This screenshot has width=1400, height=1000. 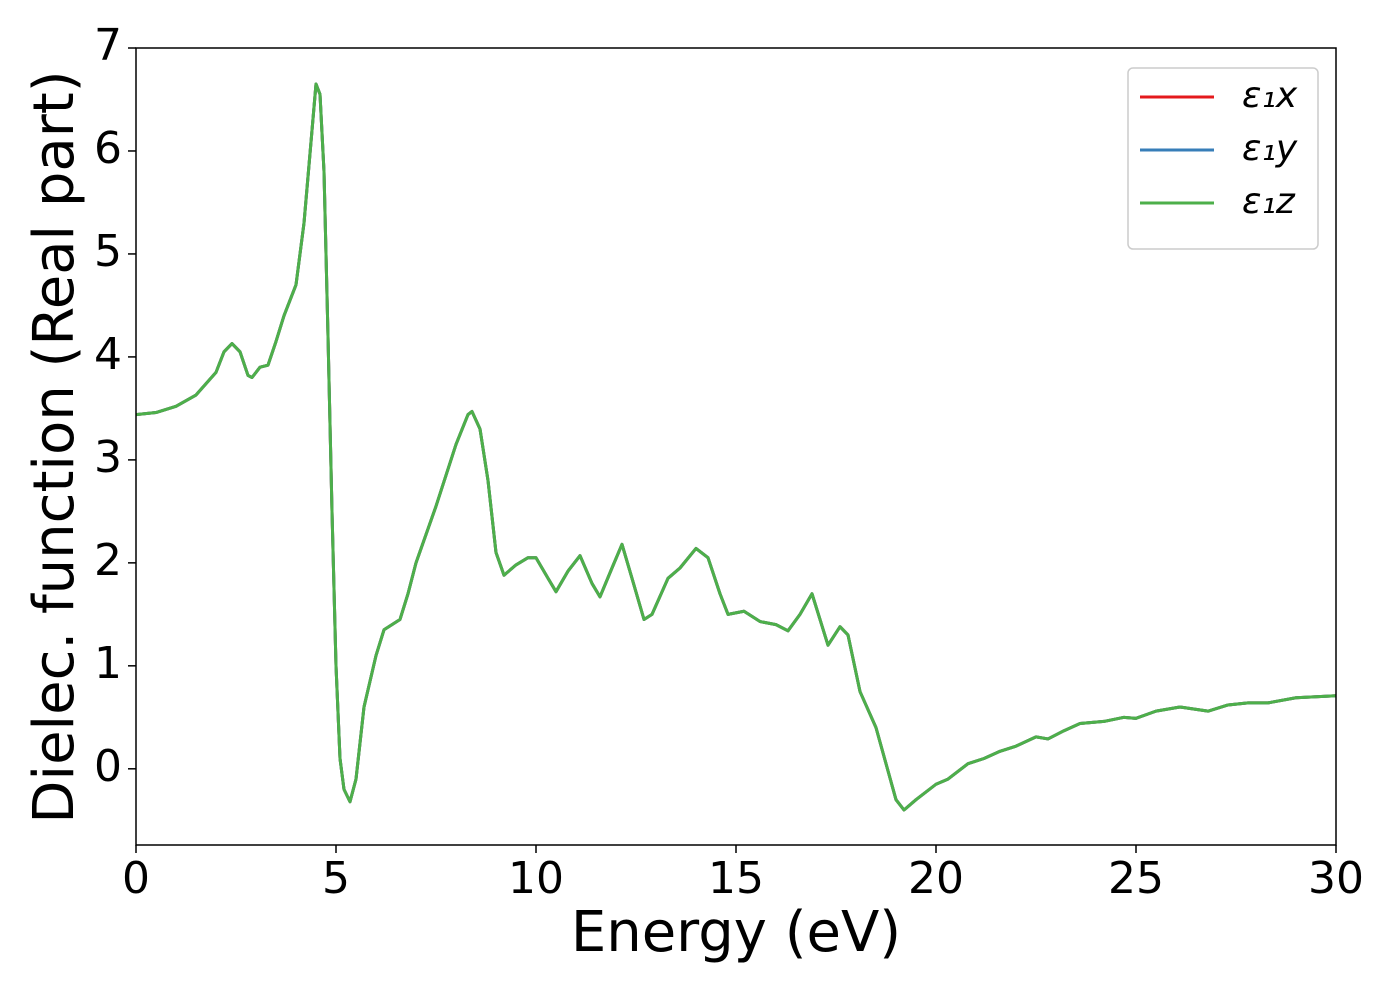 What do you see at coordinates (54, 446) in the screenshot?
I see `y-axis-label: Dielec. function (Real part)` at bounding box center [54, 446].